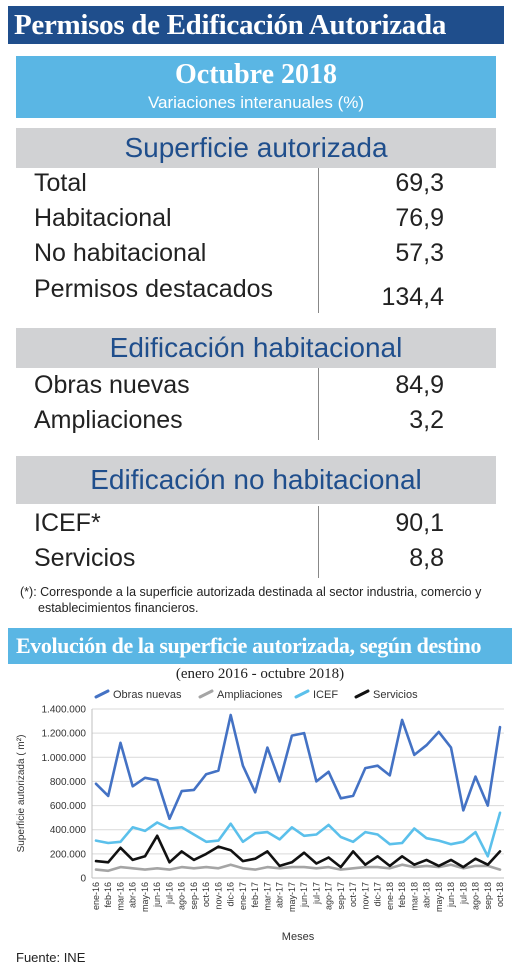 The width and height of the screenshot is (520, 972). Describe the element at coordinates (239, 183) in the screenshot. I see `table-row: Total 69,3` at that location.